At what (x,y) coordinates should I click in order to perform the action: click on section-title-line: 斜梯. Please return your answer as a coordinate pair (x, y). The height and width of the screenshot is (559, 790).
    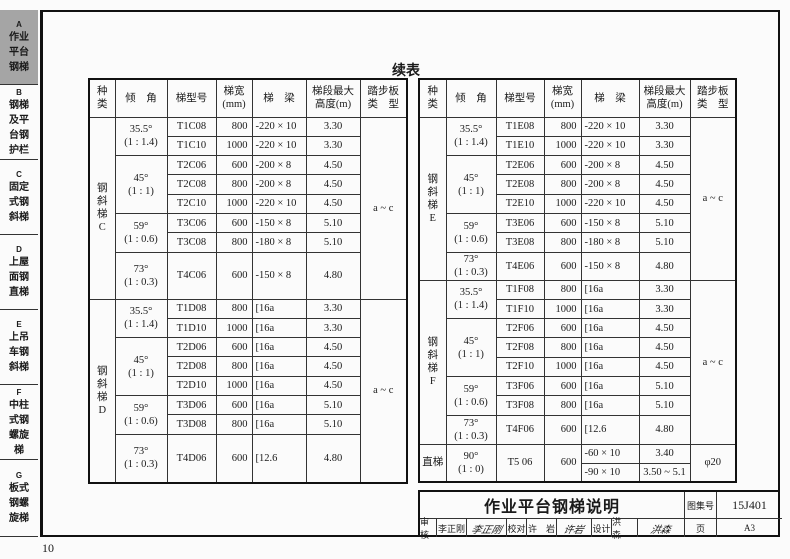
    Looking at the image, I should click on (19, 217).